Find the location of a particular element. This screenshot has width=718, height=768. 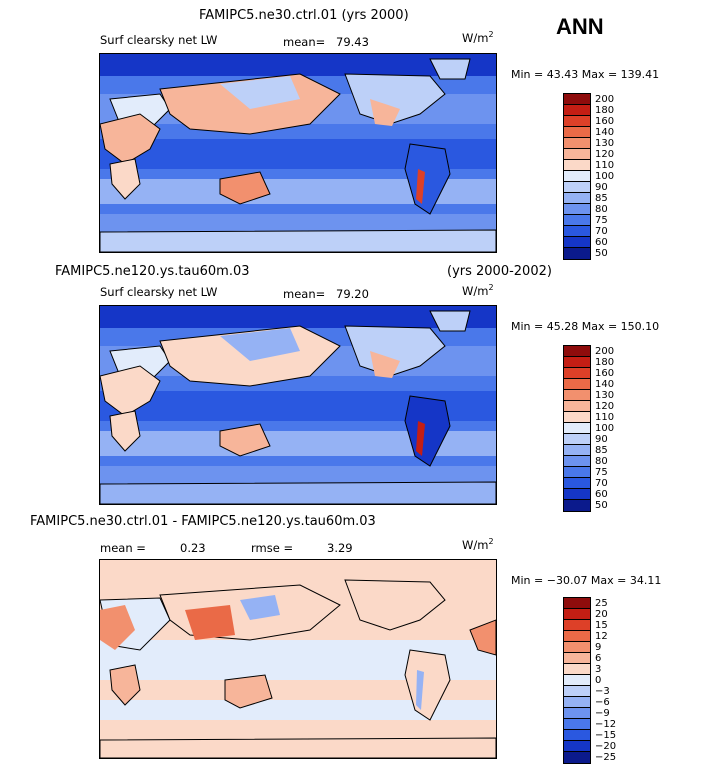

panel1-mean-label: mean= is located at coordinates (304, 42).